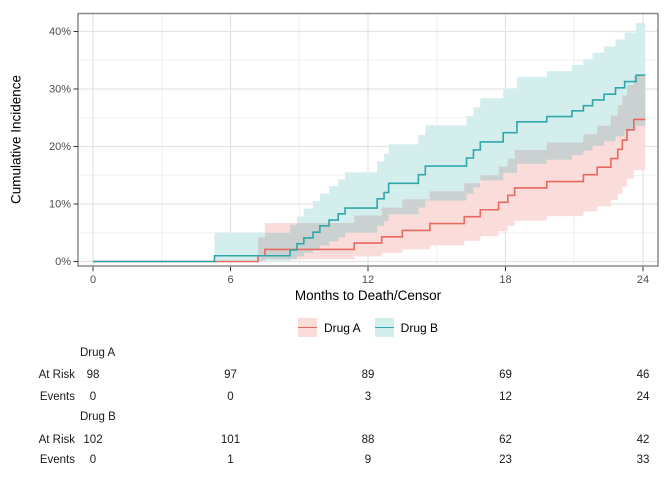  What do you see at coordinates (643, 280) in the screenshot?
I see `x-tick-label: 24` at bounding box center [643, 280].